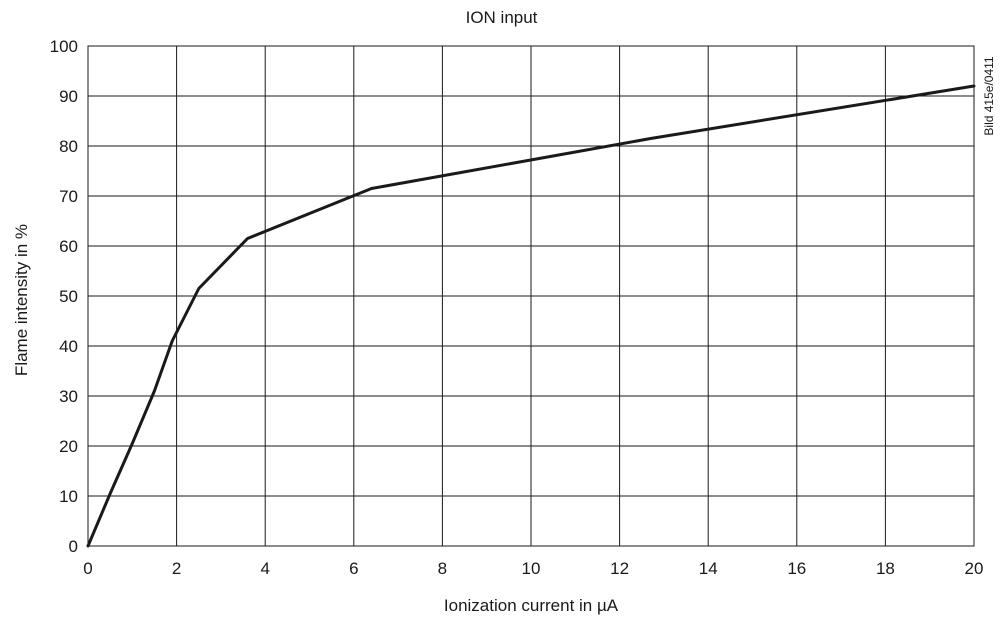 Image resolution: width=1003 pixels, height=617 pixels. What do you see at coordinates (68, 396) in the screenshot?
I see `y-tick-label-30: 30` at bounding box center [68, 396].